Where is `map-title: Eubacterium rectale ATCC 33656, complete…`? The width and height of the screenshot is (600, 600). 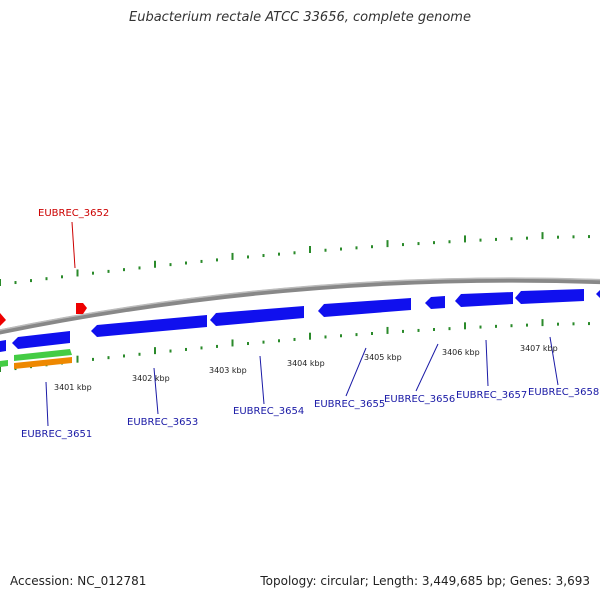
map-title: Eubacterium rectale ATCC 33656, complete… is located at coordinates (300, 17).